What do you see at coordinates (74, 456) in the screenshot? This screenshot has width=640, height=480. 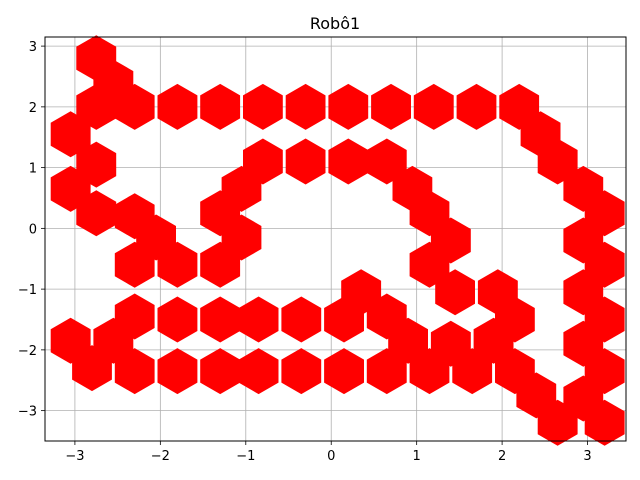 I see `x-tick-label: −3` at bounding box center [74, 456].